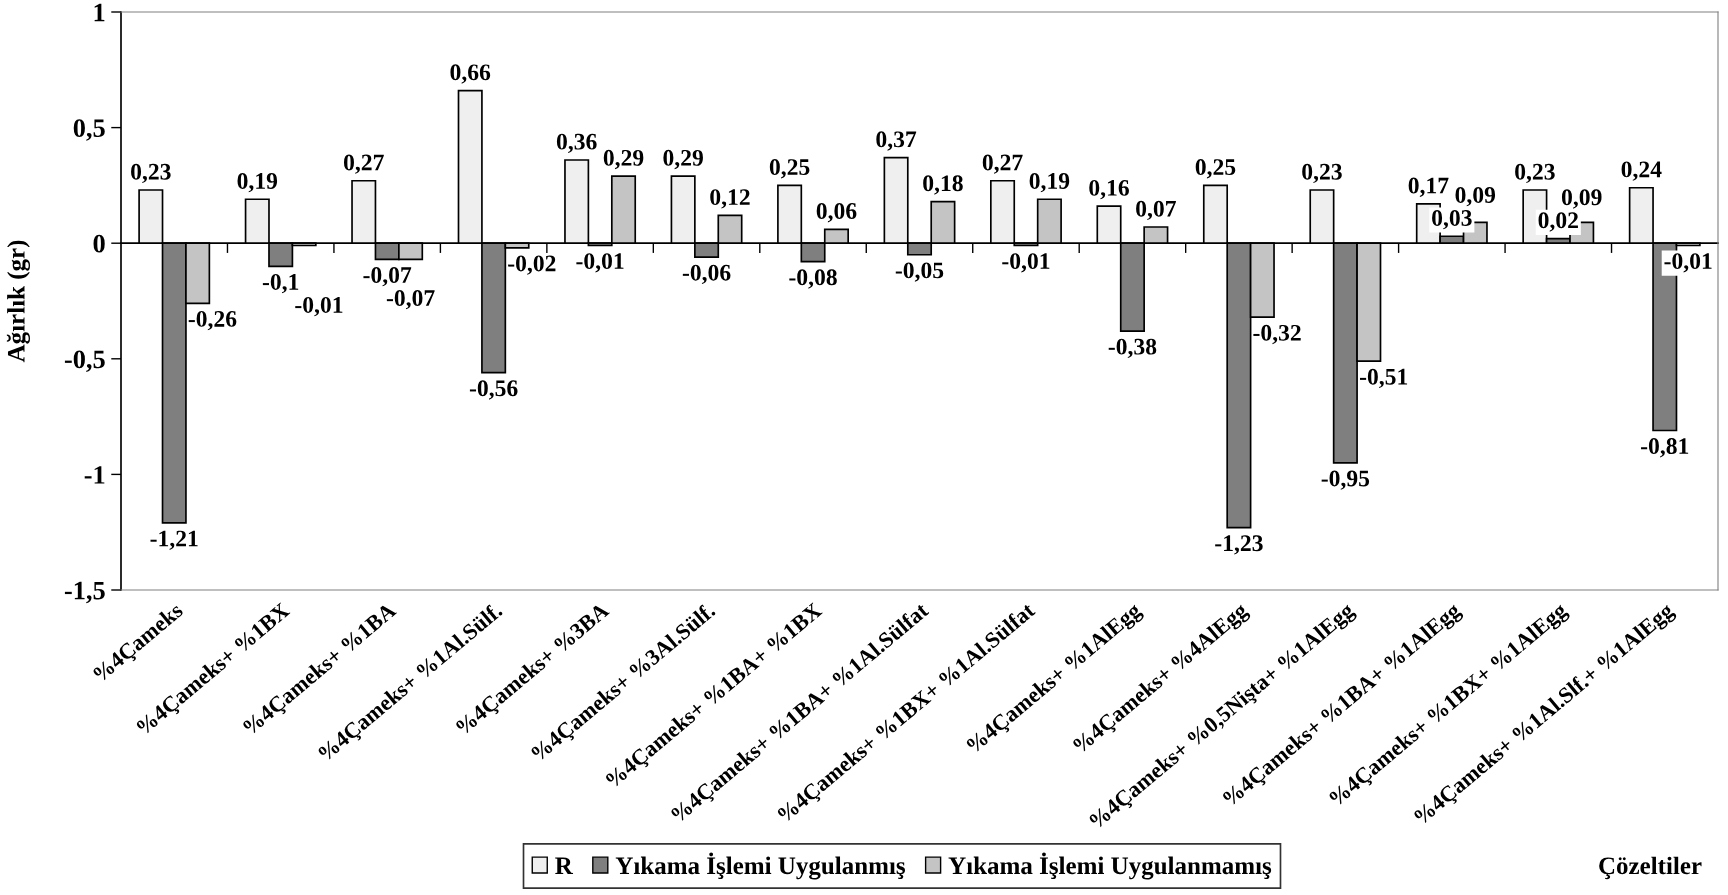 Image resolution: width=1728 pixels, height=895 pixels. I want to click on data-label: -0,95, so click(1345, 480).